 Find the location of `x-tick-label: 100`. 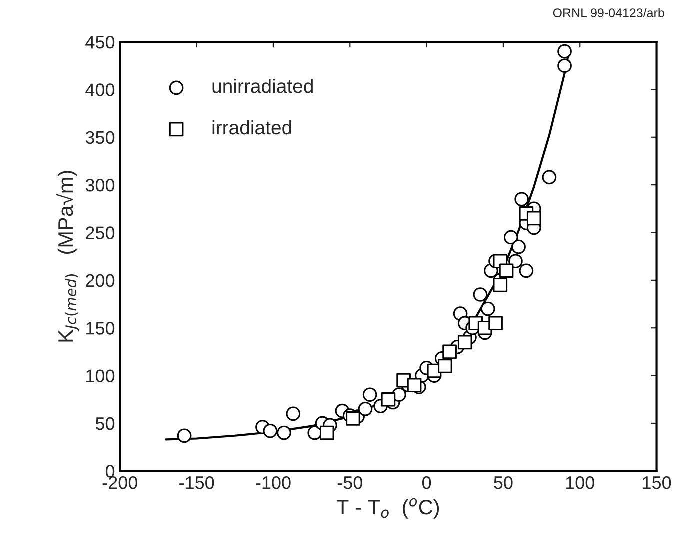

x-tick-label: 100 is located at coordinates (580, 483).